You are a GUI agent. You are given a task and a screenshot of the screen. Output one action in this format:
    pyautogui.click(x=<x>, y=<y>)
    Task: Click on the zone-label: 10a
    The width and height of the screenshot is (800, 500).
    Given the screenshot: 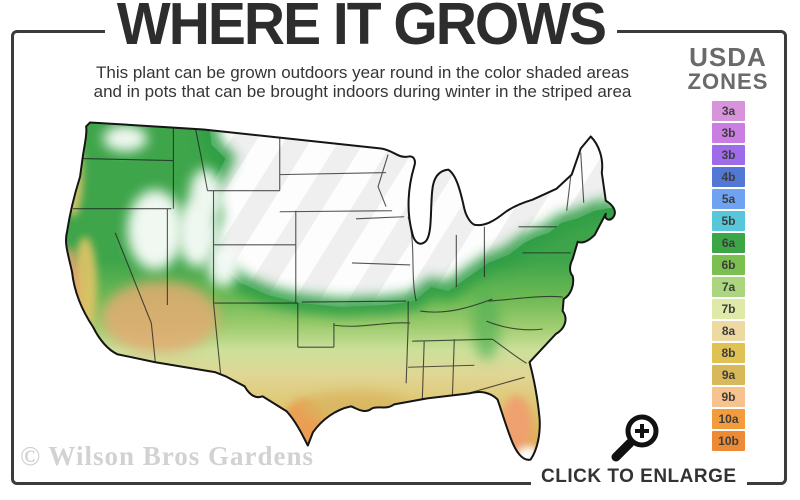 What is the action you would take?
    pyautogui.click(x=728, y=419)
    